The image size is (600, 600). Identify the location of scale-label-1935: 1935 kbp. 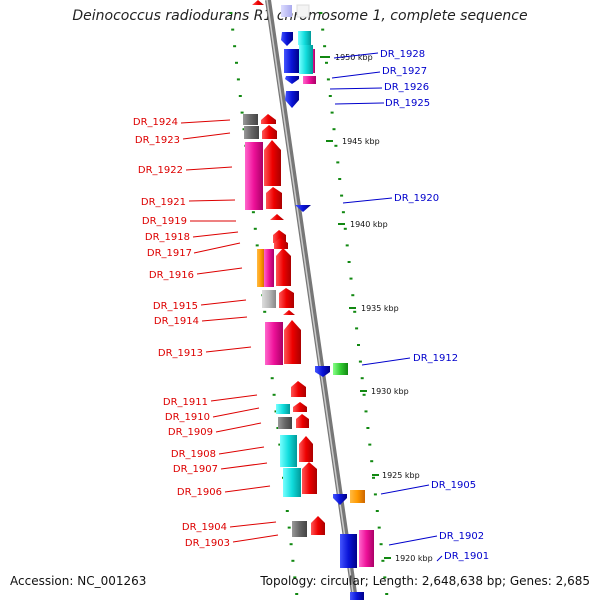
(380, 308).